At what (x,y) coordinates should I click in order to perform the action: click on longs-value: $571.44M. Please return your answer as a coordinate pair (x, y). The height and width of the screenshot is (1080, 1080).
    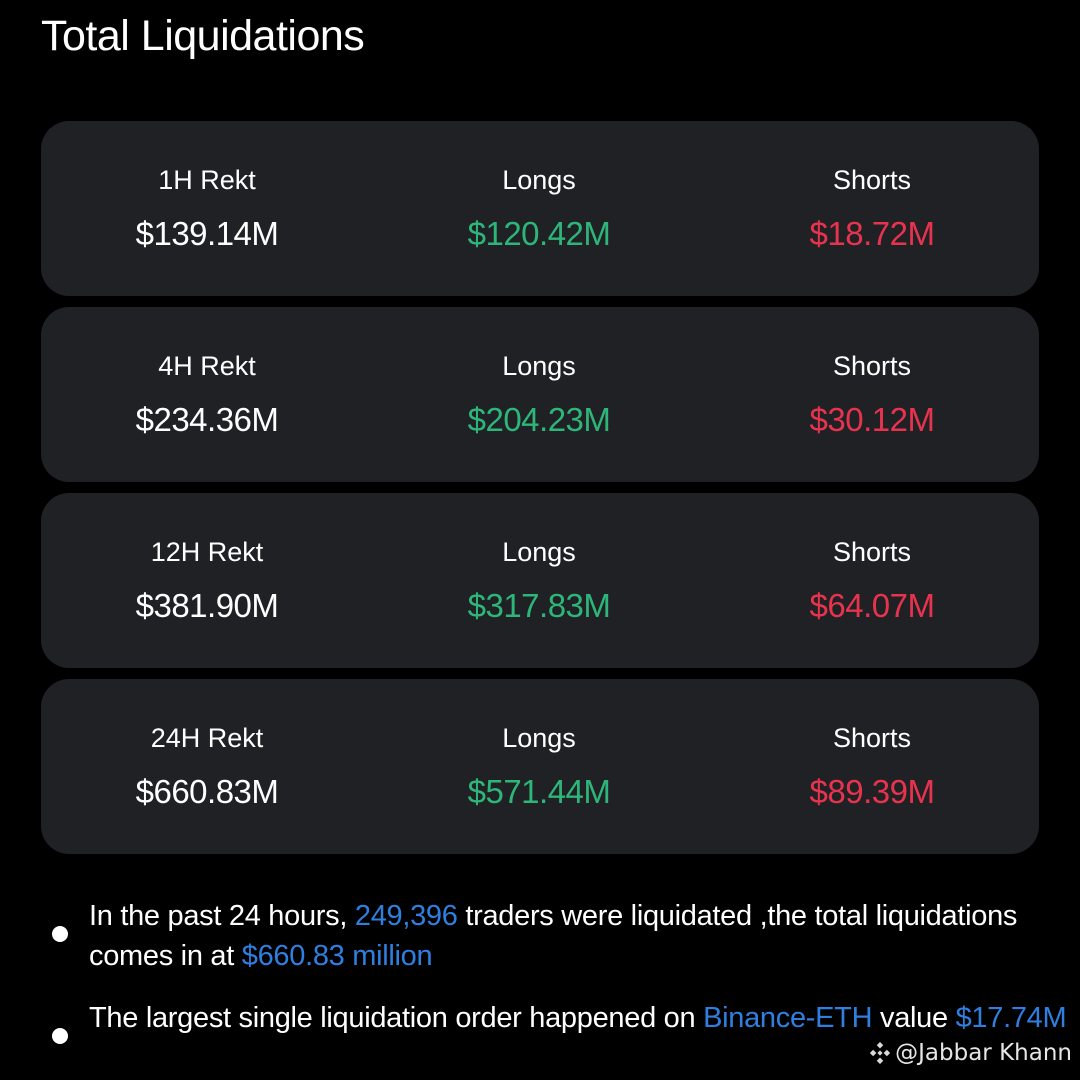
    Looking at the image, I should click on (539, 791).